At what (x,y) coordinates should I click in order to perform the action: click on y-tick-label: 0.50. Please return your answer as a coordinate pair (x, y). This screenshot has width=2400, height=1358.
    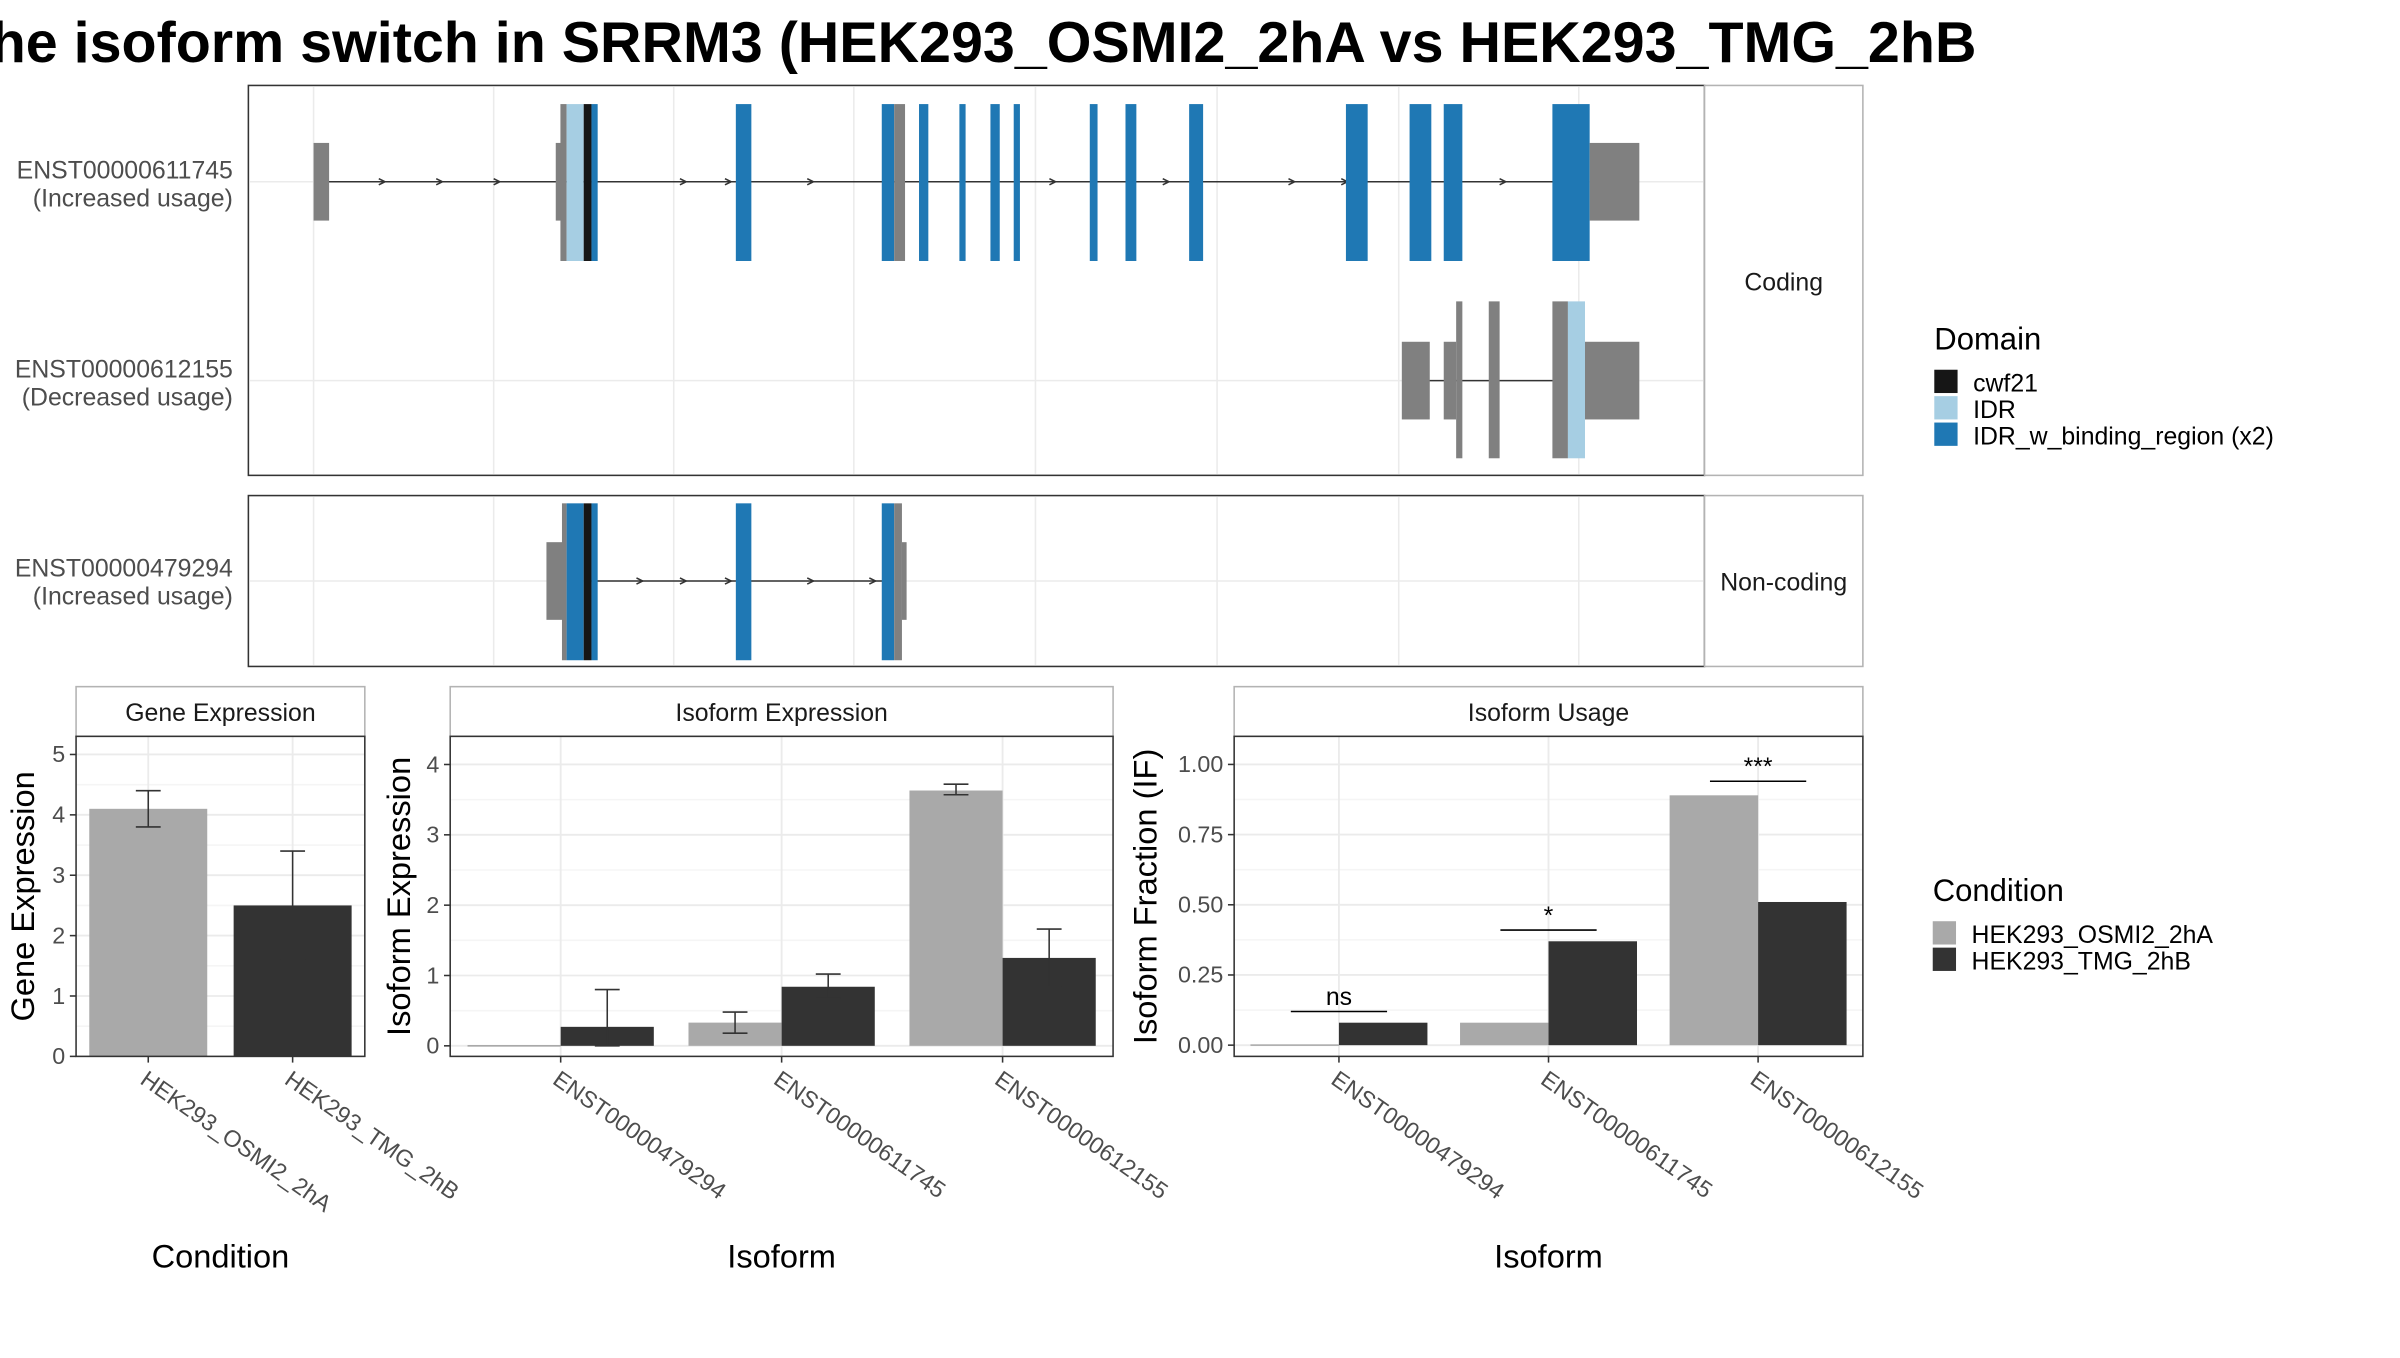
    Looking at the image, I should click on (1200, 905).